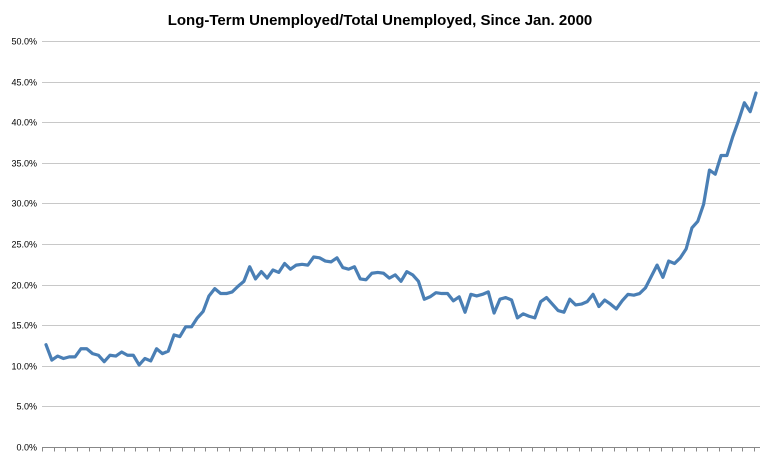 Image resolution: width=774 pixels, height=456 pixels. Describe the element at coordinates (24, 164) in the screenshot. I see `y-tick-label: 35.0%` at that location.